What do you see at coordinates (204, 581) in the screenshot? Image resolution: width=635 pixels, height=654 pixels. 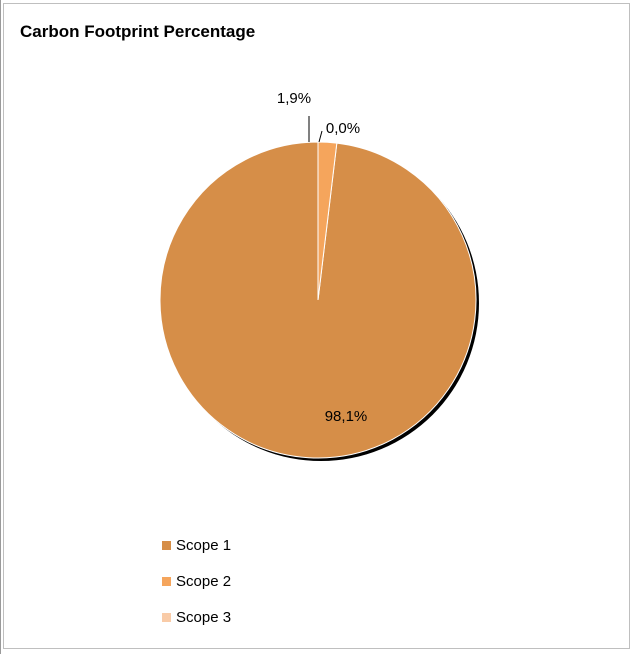 I see `legend-label: Scope 2` at bounding box center [204, 581].